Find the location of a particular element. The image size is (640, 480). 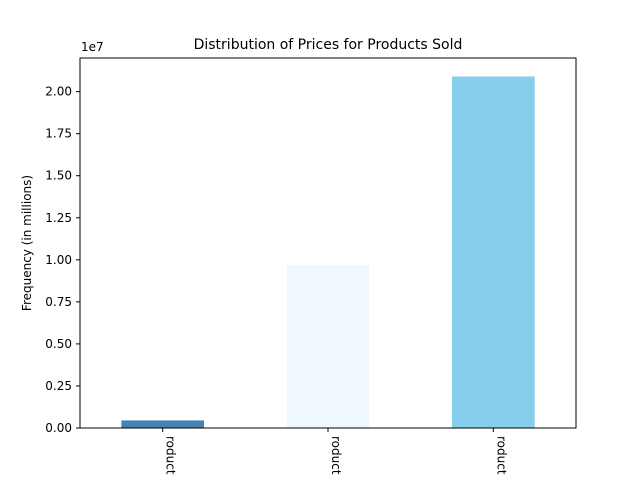

y-tick-label: 1.75 is located at coordinates (58, 134).